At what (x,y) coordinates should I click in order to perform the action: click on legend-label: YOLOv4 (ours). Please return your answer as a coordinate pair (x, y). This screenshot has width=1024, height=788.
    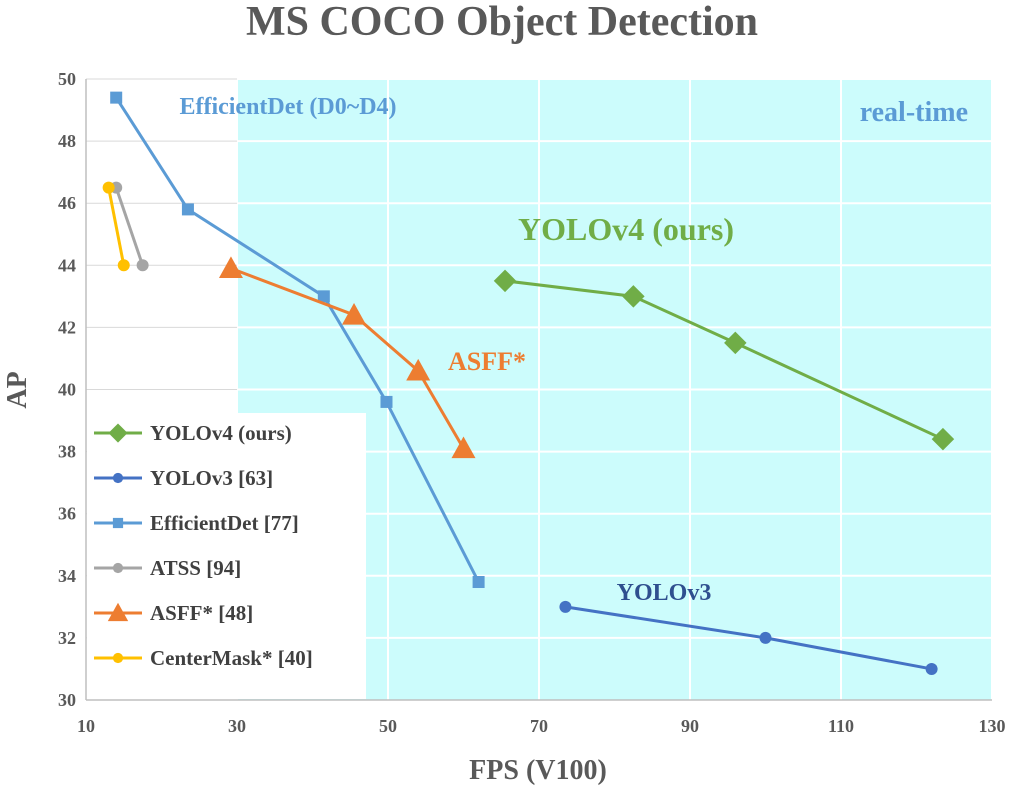
    Looking at the image, I should click on (221, 433).